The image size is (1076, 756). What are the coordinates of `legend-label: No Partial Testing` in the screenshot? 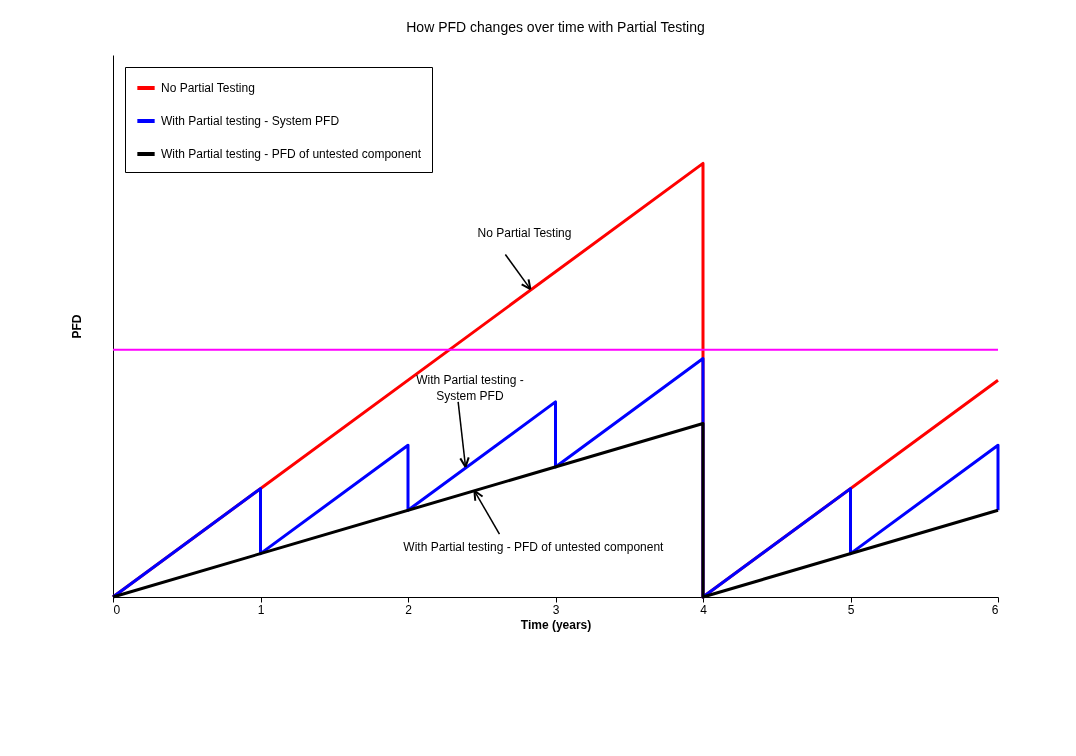 It's located at (208, 88).